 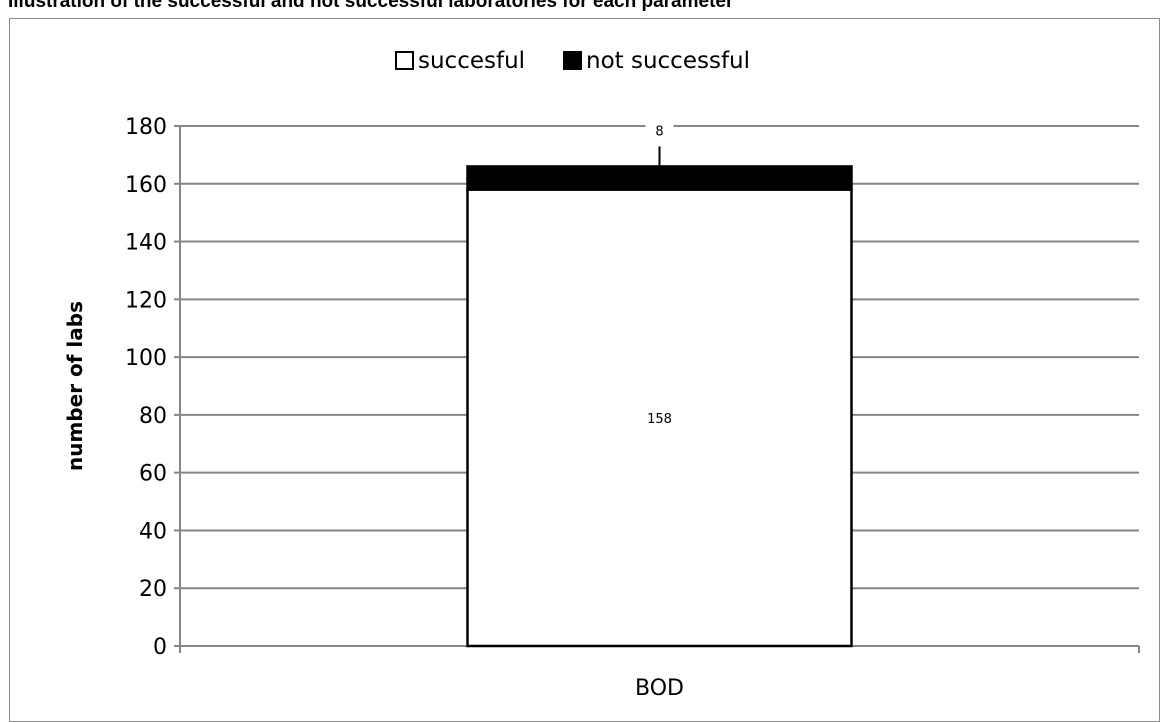 What do you see at coordinates (146, 300) in the screenshot?
I see `y-tick-label: 120` at bounding box center [146, 300].